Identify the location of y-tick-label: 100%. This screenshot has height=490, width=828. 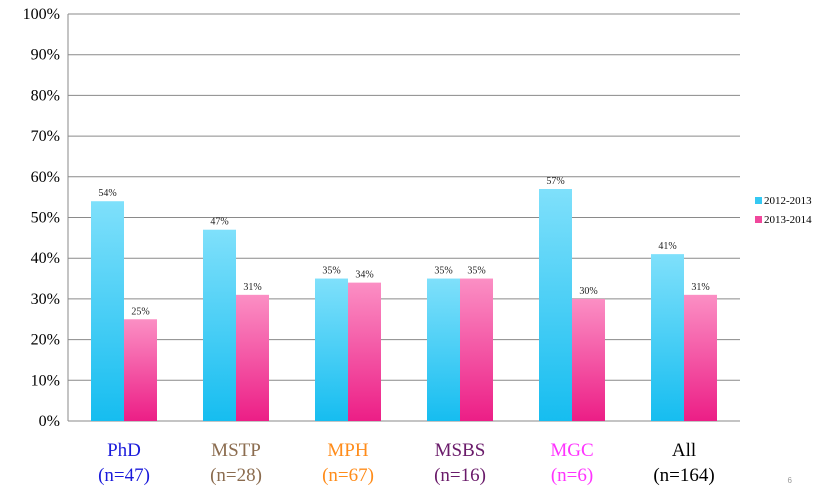
(41, 14).